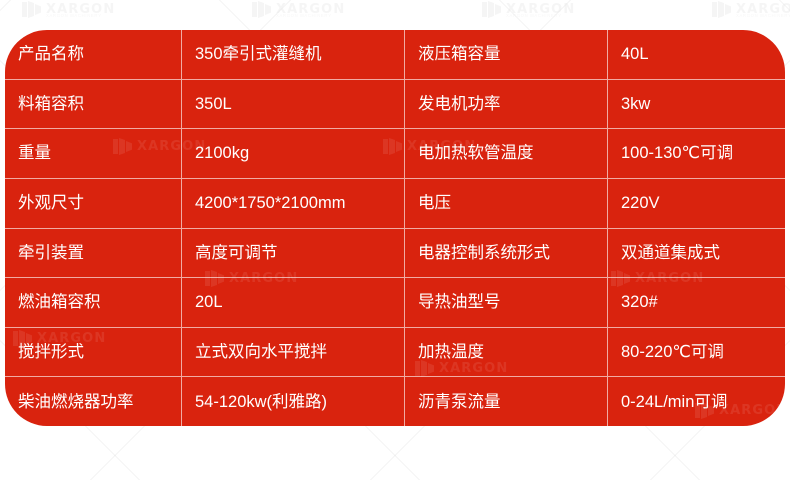  I want to click on spec-label: 导热油型号, so click(506, 302).